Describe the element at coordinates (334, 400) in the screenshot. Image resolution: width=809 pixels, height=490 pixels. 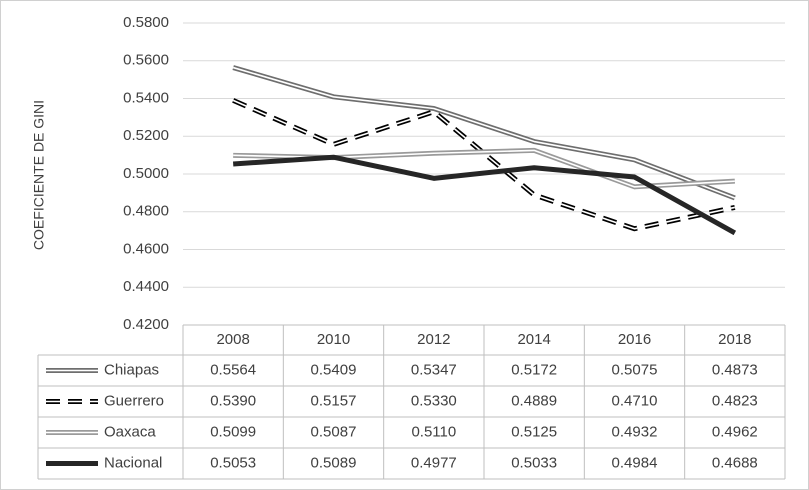
I see `table-value: 0.5157` at that location.